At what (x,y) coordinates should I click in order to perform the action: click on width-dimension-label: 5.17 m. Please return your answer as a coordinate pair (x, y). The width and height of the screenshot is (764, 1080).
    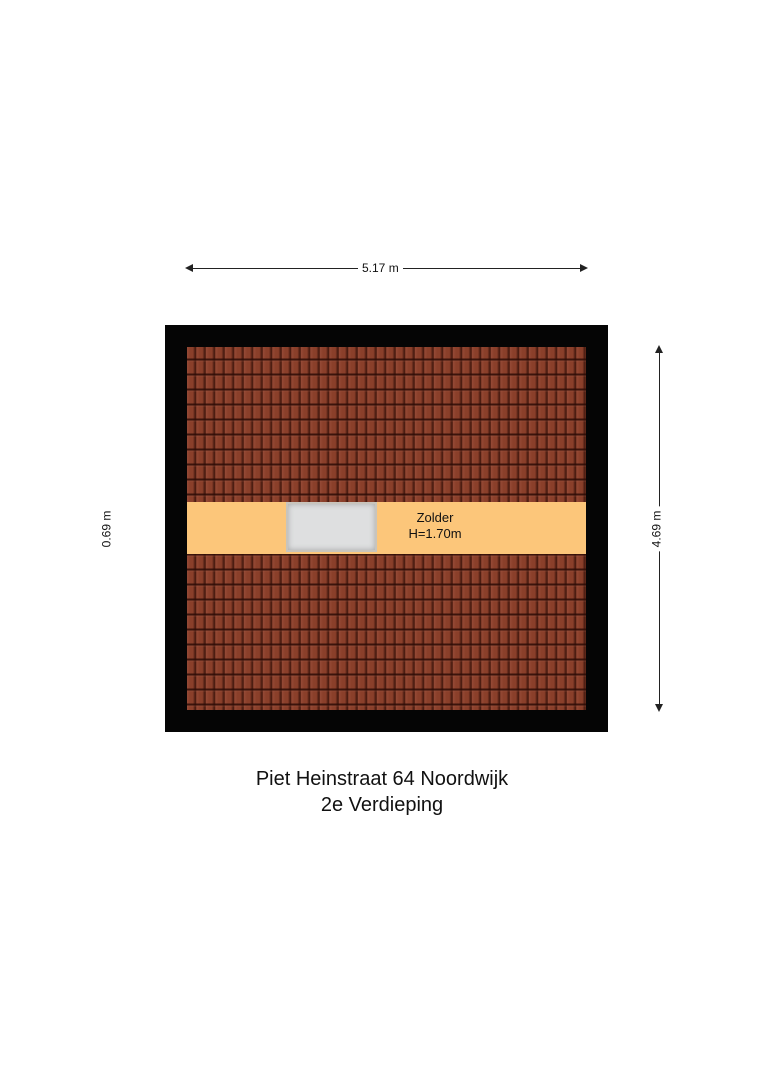
    Looking at the image, I should click on (380, 268).